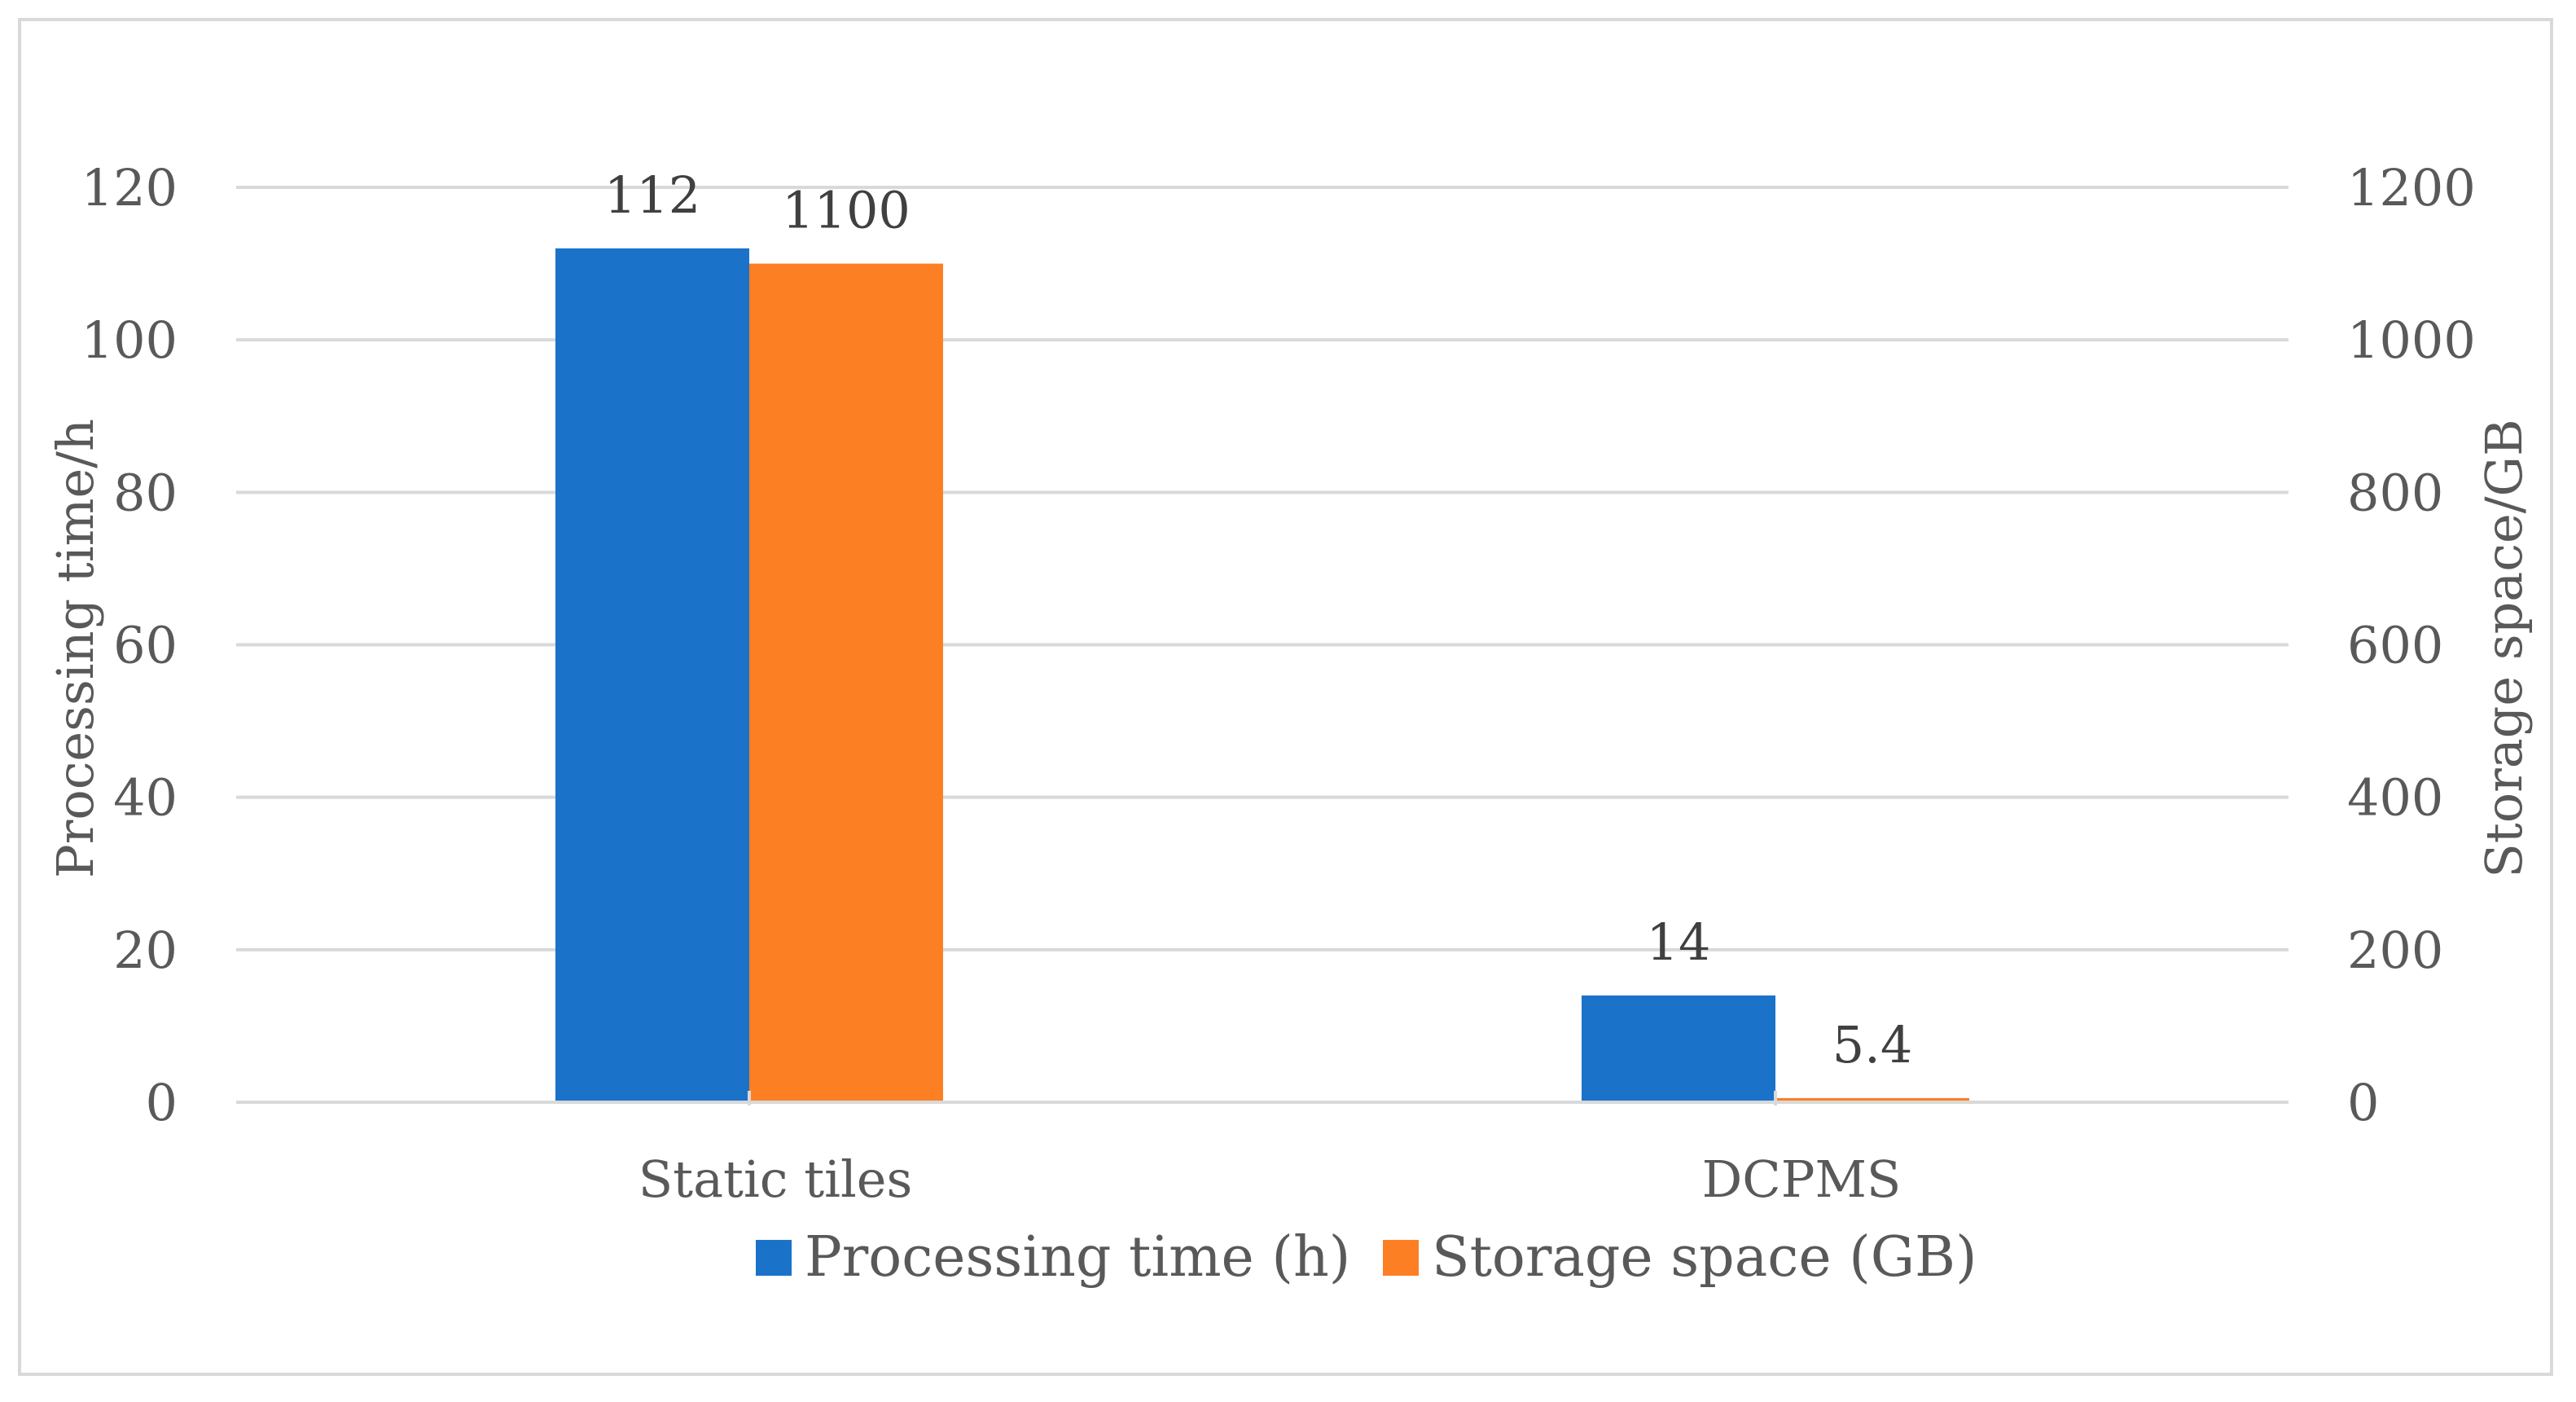  I want to click on legend: Processing time (h) Storage space (GB), so click(1366, 1257).